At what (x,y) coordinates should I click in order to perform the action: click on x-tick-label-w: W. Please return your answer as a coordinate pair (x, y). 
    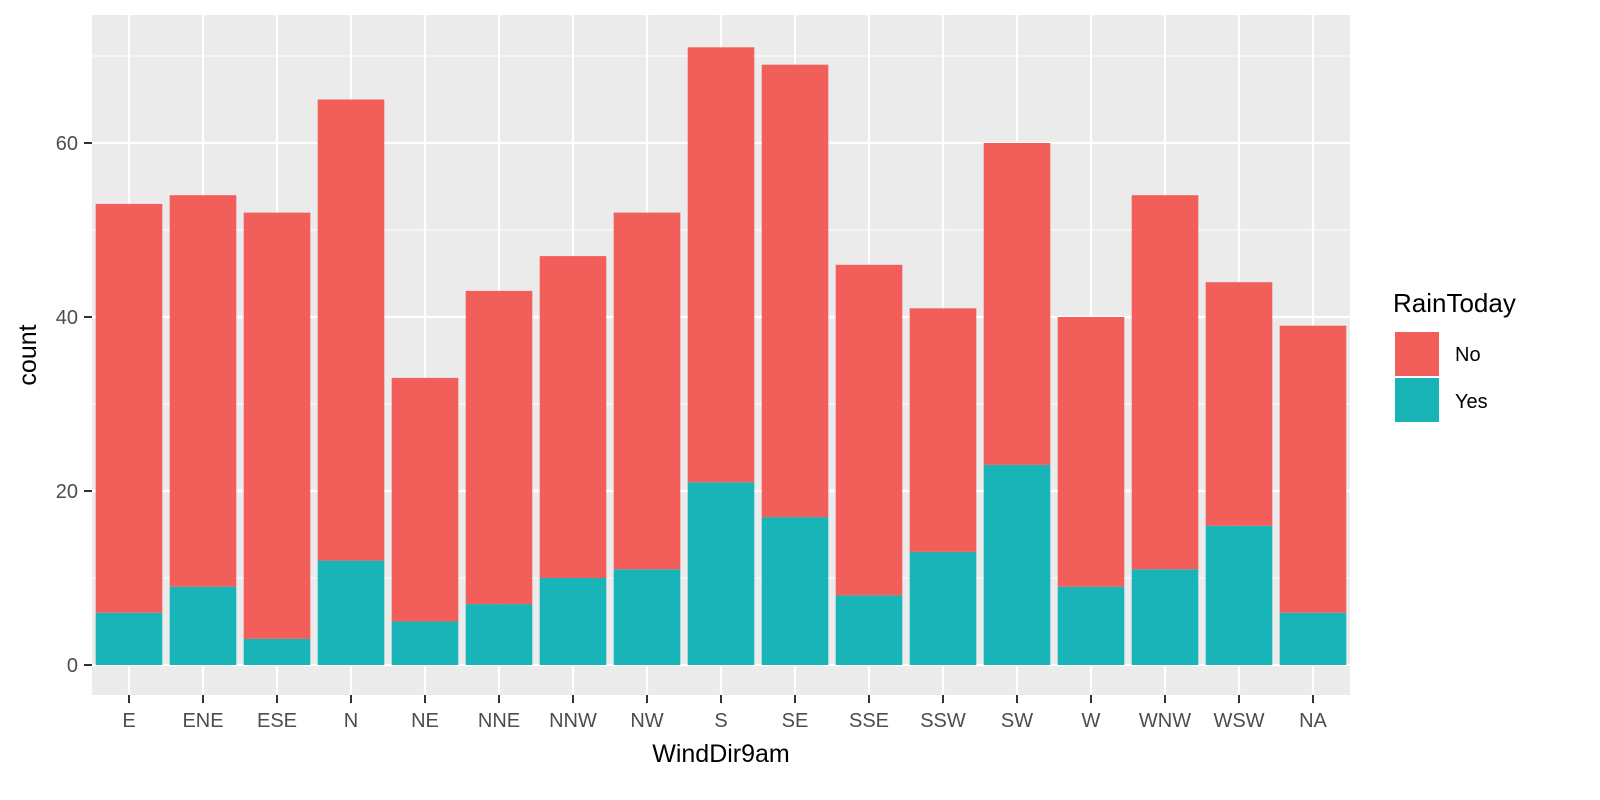
    Looking at the image, I should click on (1091, 721).